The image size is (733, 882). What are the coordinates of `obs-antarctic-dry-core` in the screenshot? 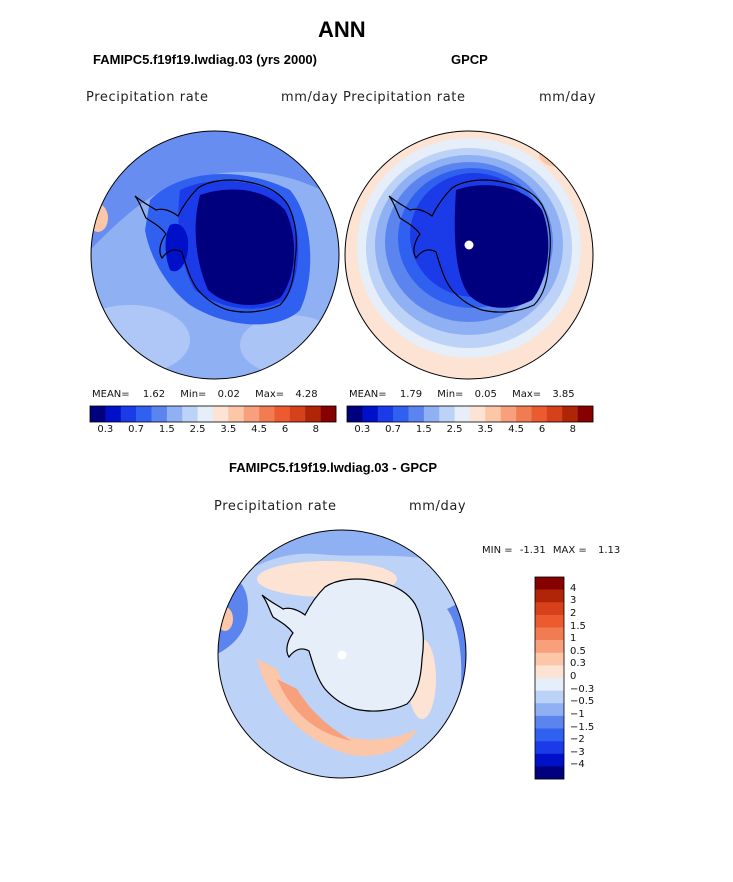 It's located at (501, 246).